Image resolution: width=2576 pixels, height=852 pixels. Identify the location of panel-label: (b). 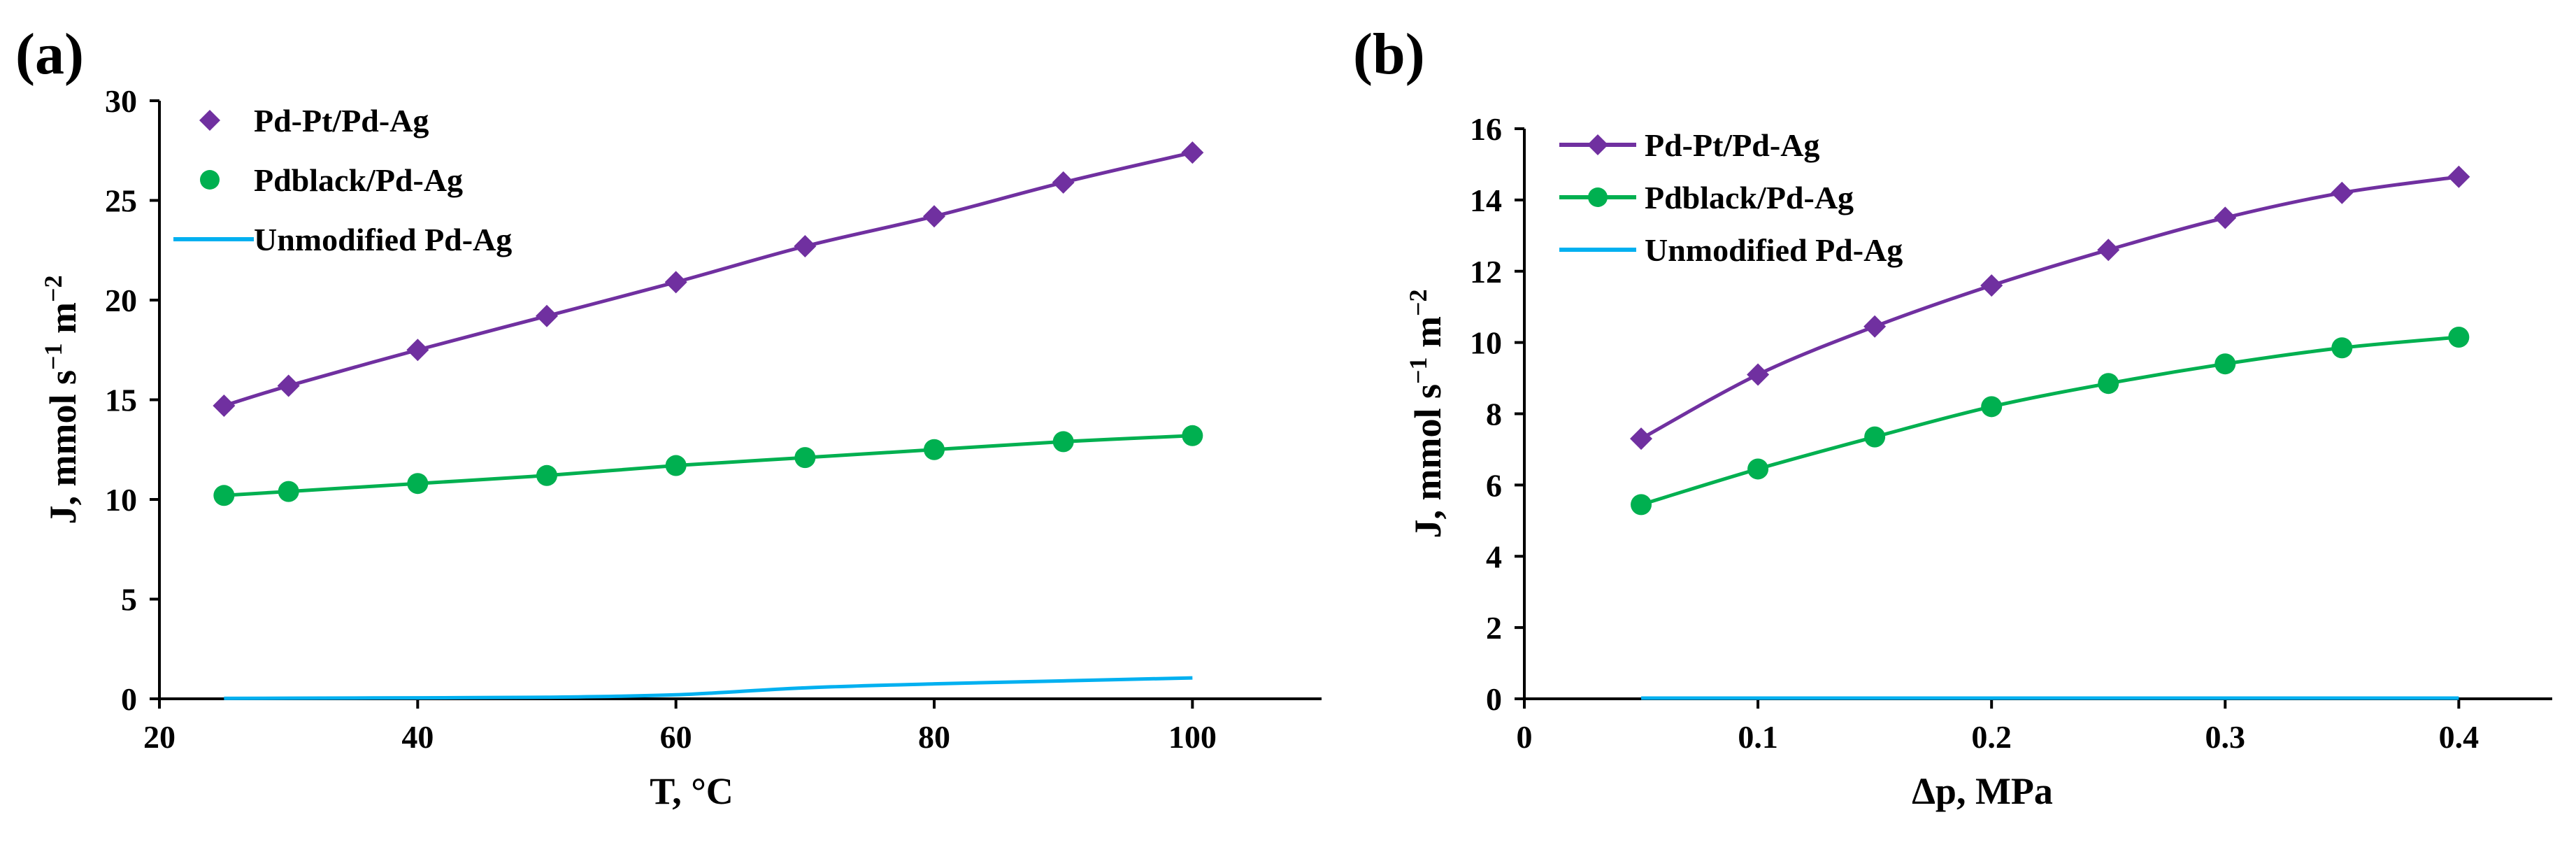
(1389, 55).